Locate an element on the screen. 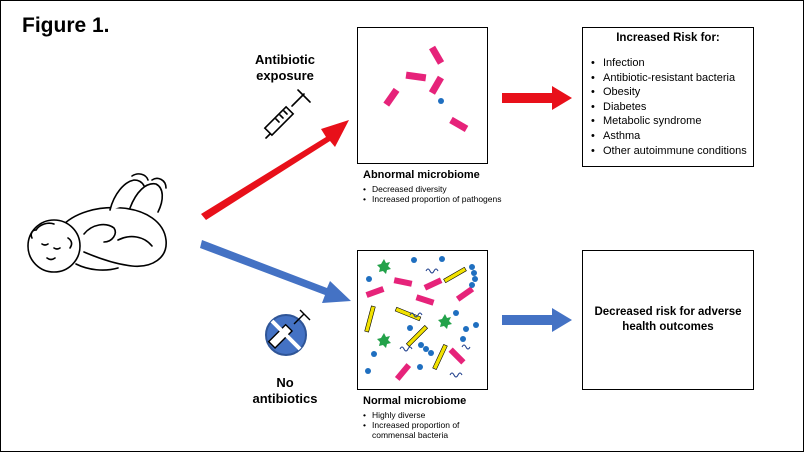  risk-item: Asthma is located at coordinates (668, 136).